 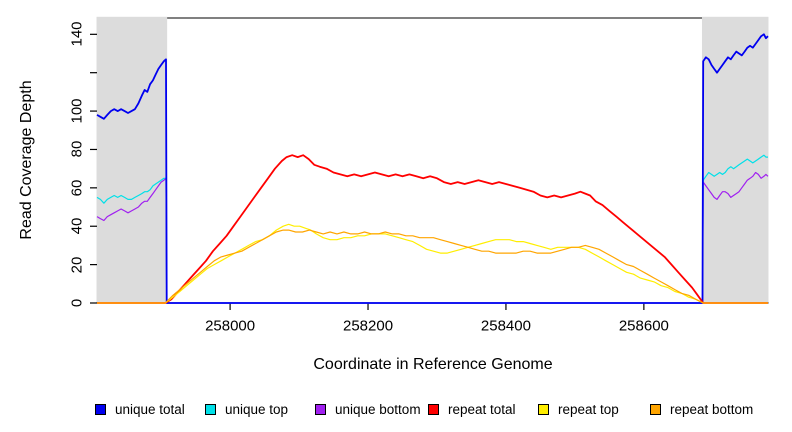 What do you see at coordinates (433, 364) in the screenshot?
I see `x-axis-title: Coordinate in Reference Genome` at bounding box center [433, 364].